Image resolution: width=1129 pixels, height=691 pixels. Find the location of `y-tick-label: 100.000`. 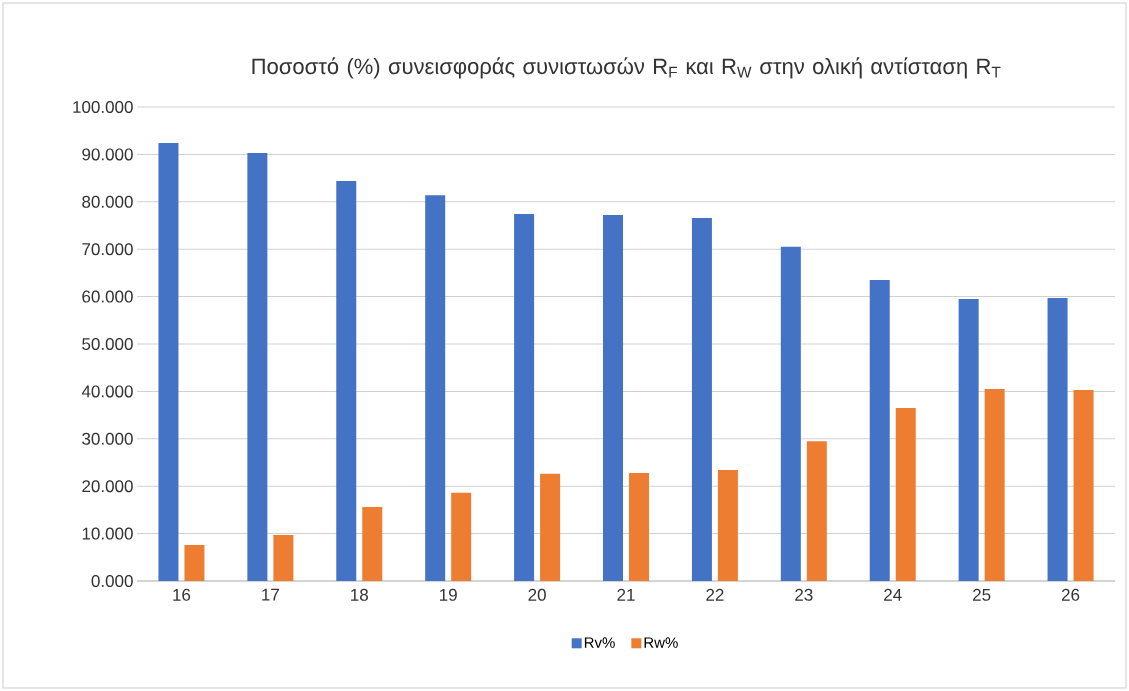

y-tick-label: 100.000 is located at coordinates (103, 107).